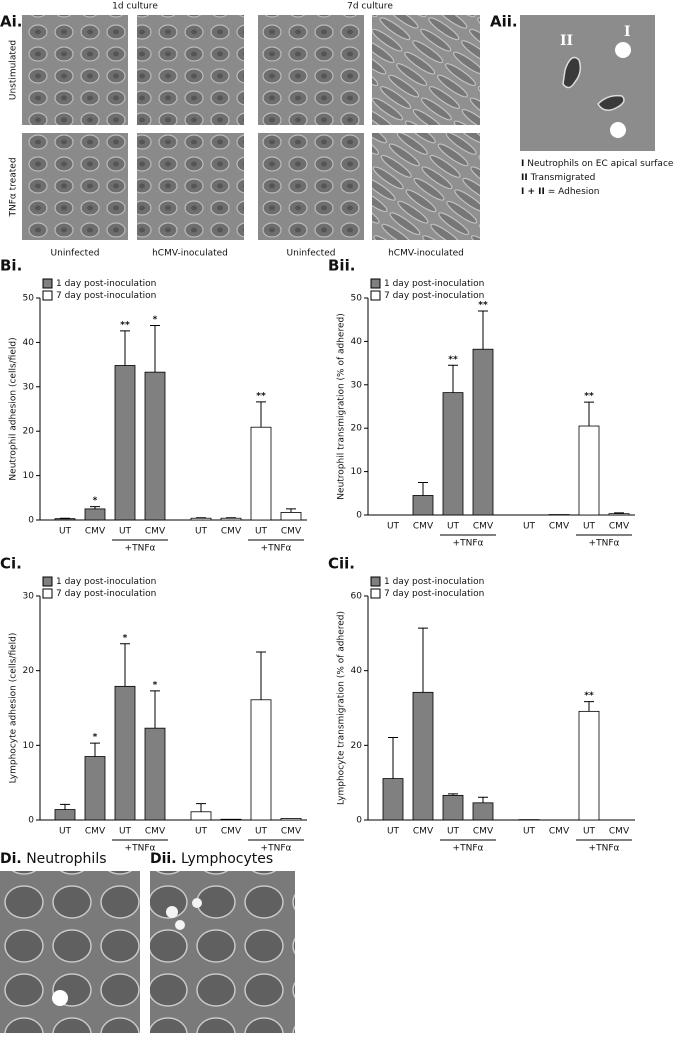 The height and width of the screenshot is (1037, 680). I want to click on micrograph-aii, so click(587, 83).